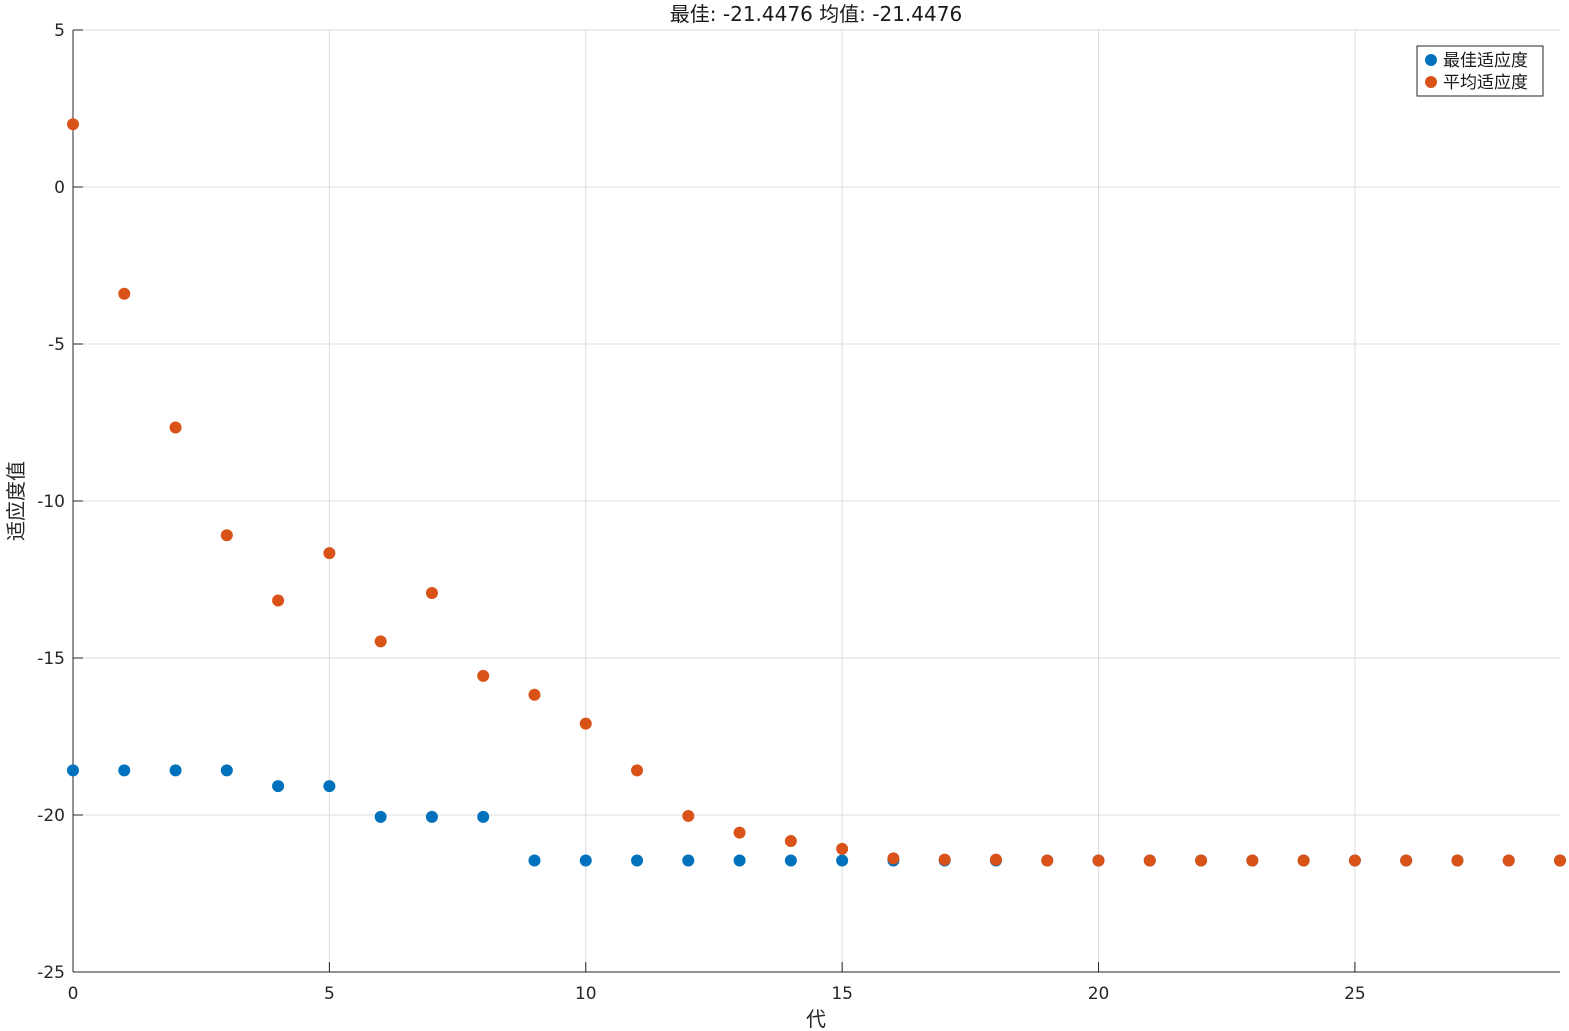  Describe the element at coordinates (842, 994) in the screenshot. I see `x-tick-label: 15` at that location.